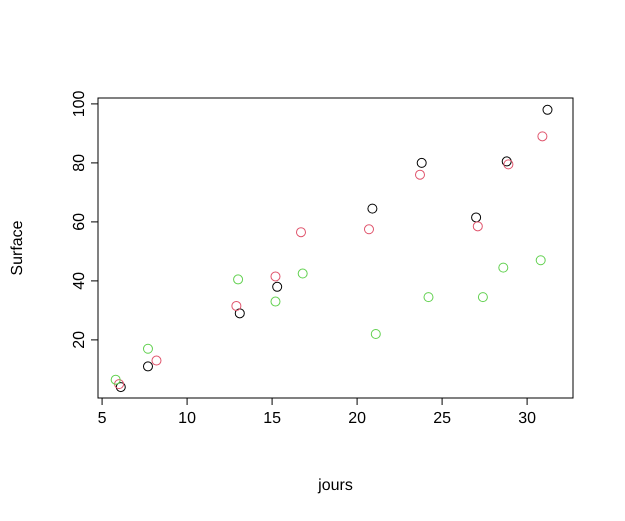  What do you see at coordinates (102, 418) in the screenshot?
I see `x-tick-label: 5` at bounding box center [102, 418].